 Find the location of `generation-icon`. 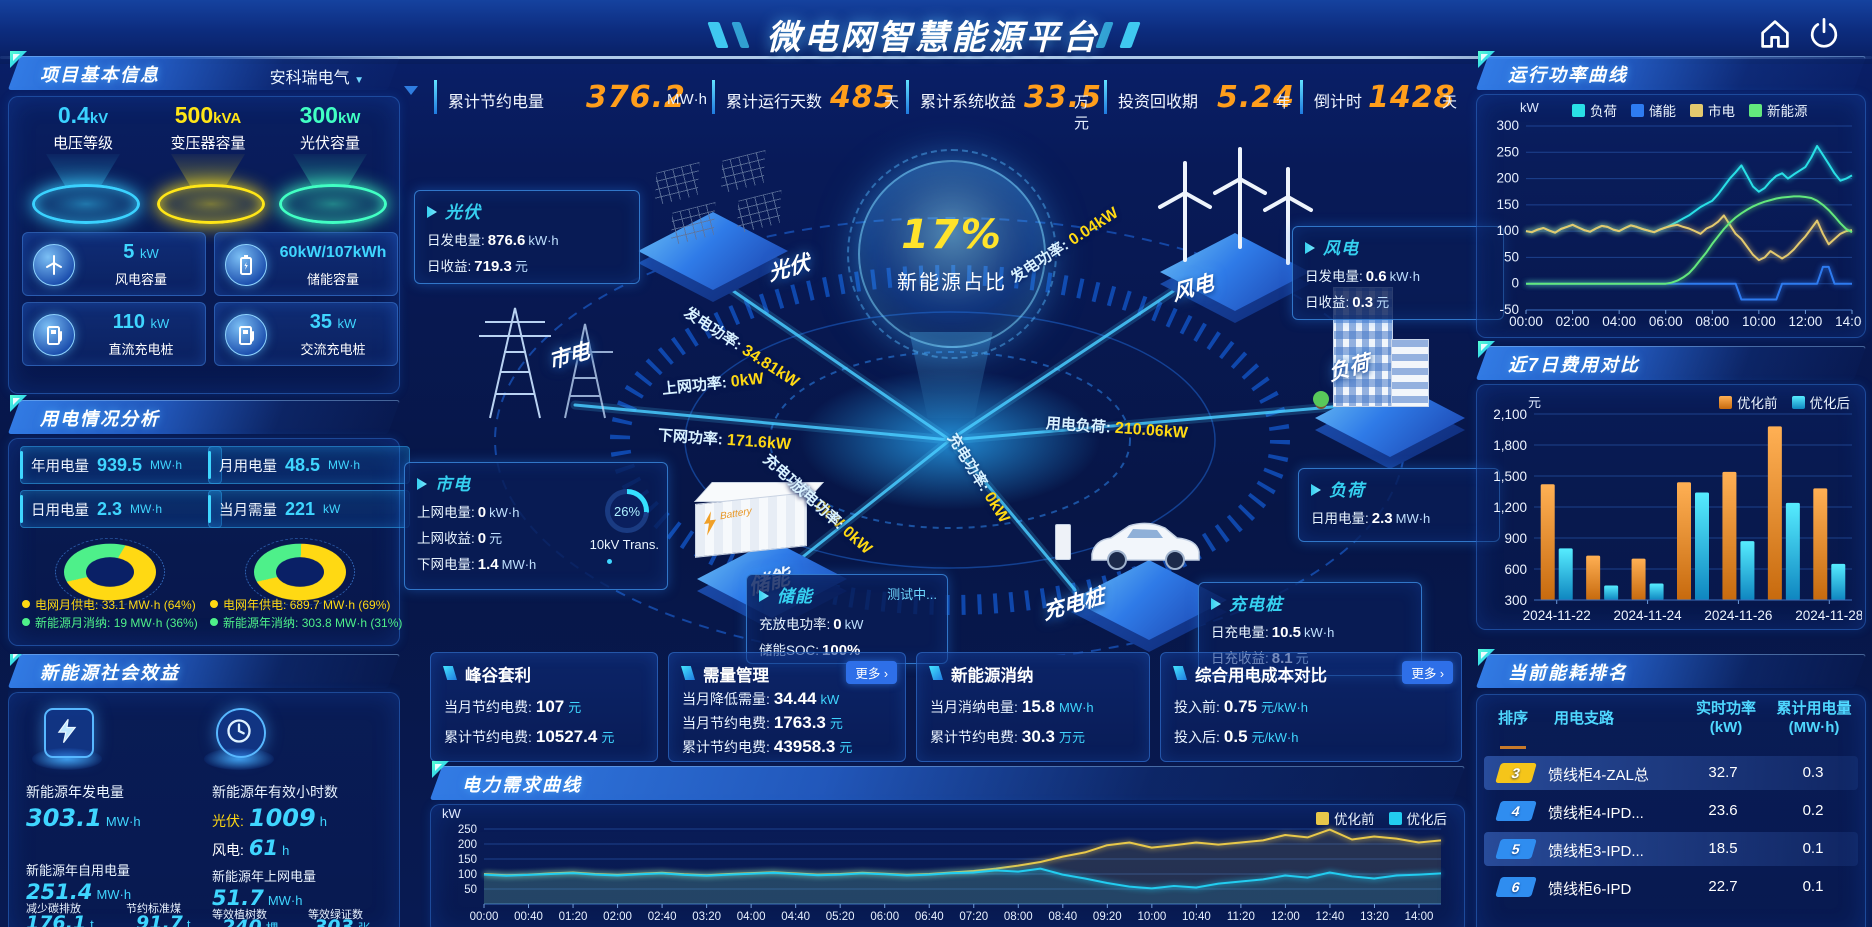

generation-icon is located at coordinates (69, 733).